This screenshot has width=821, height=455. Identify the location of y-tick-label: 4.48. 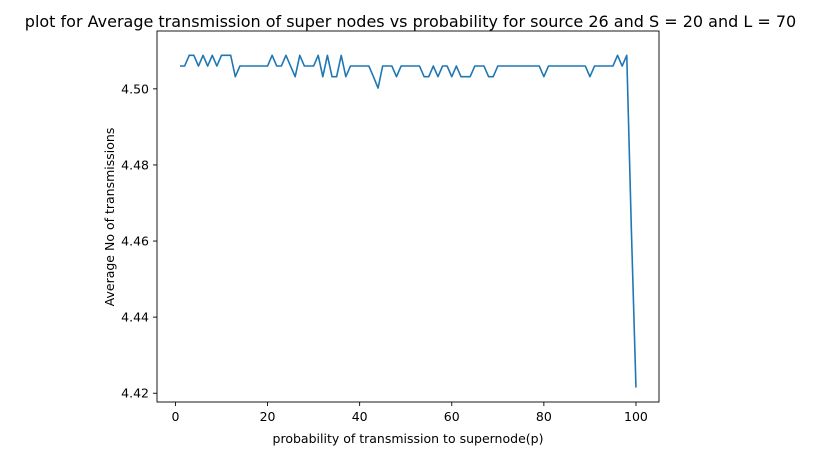
(135, 164).